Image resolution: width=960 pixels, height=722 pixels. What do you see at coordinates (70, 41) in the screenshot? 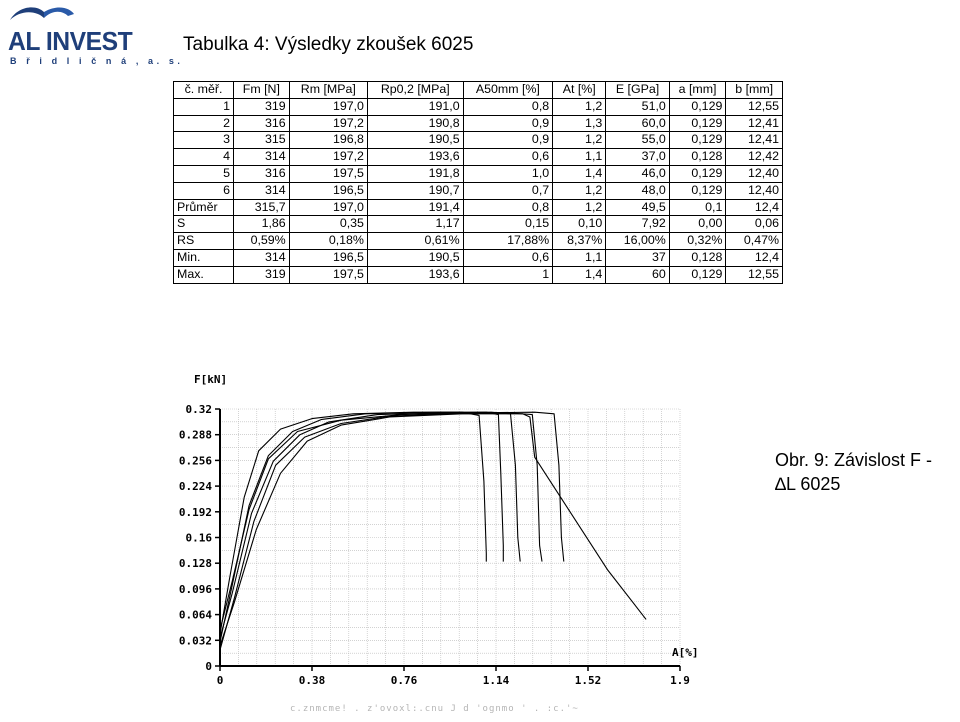
I see `logo-word: AL INVEST` at bounding box center [70, 41].